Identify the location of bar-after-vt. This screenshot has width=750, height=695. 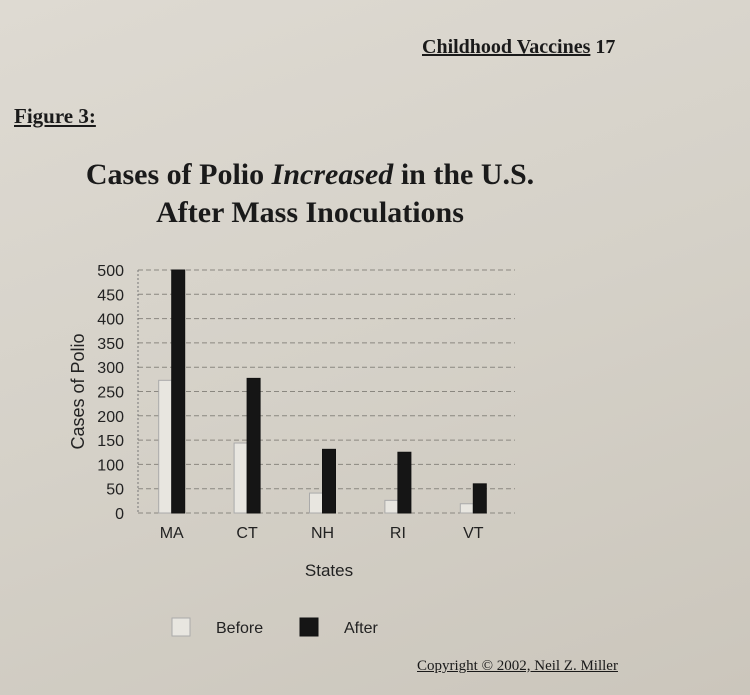
(479, 498).